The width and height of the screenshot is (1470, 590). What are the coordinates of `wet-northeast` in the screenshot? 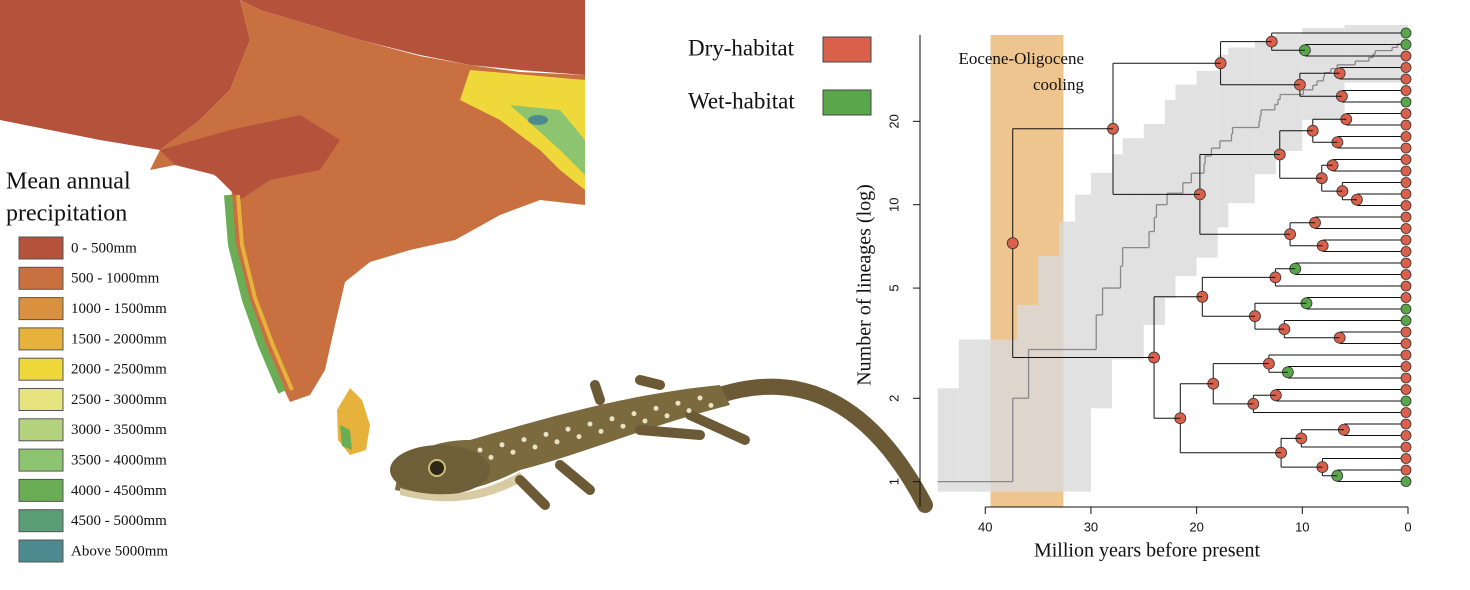 It's located at (522, 130).